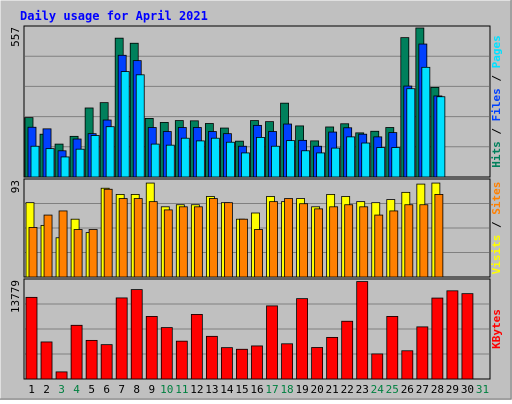  Describe the element at coordinates (286, 389) in the screenshot. I see `day-label-18: 18` at that location.